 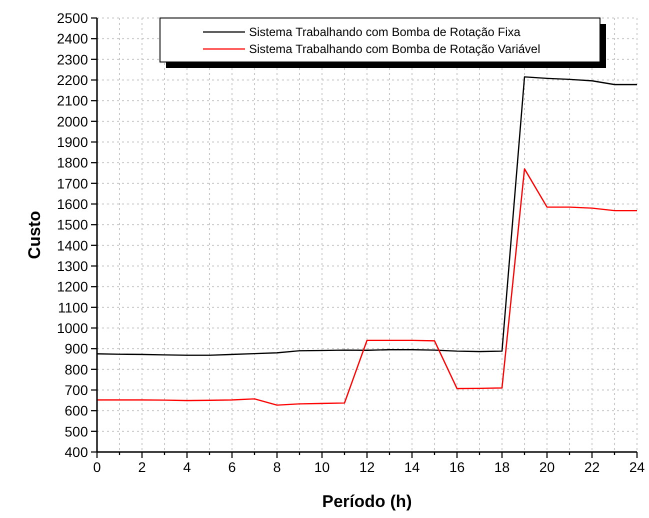 I want to click on x-tick-label: 20, so click(x=547, y=467).